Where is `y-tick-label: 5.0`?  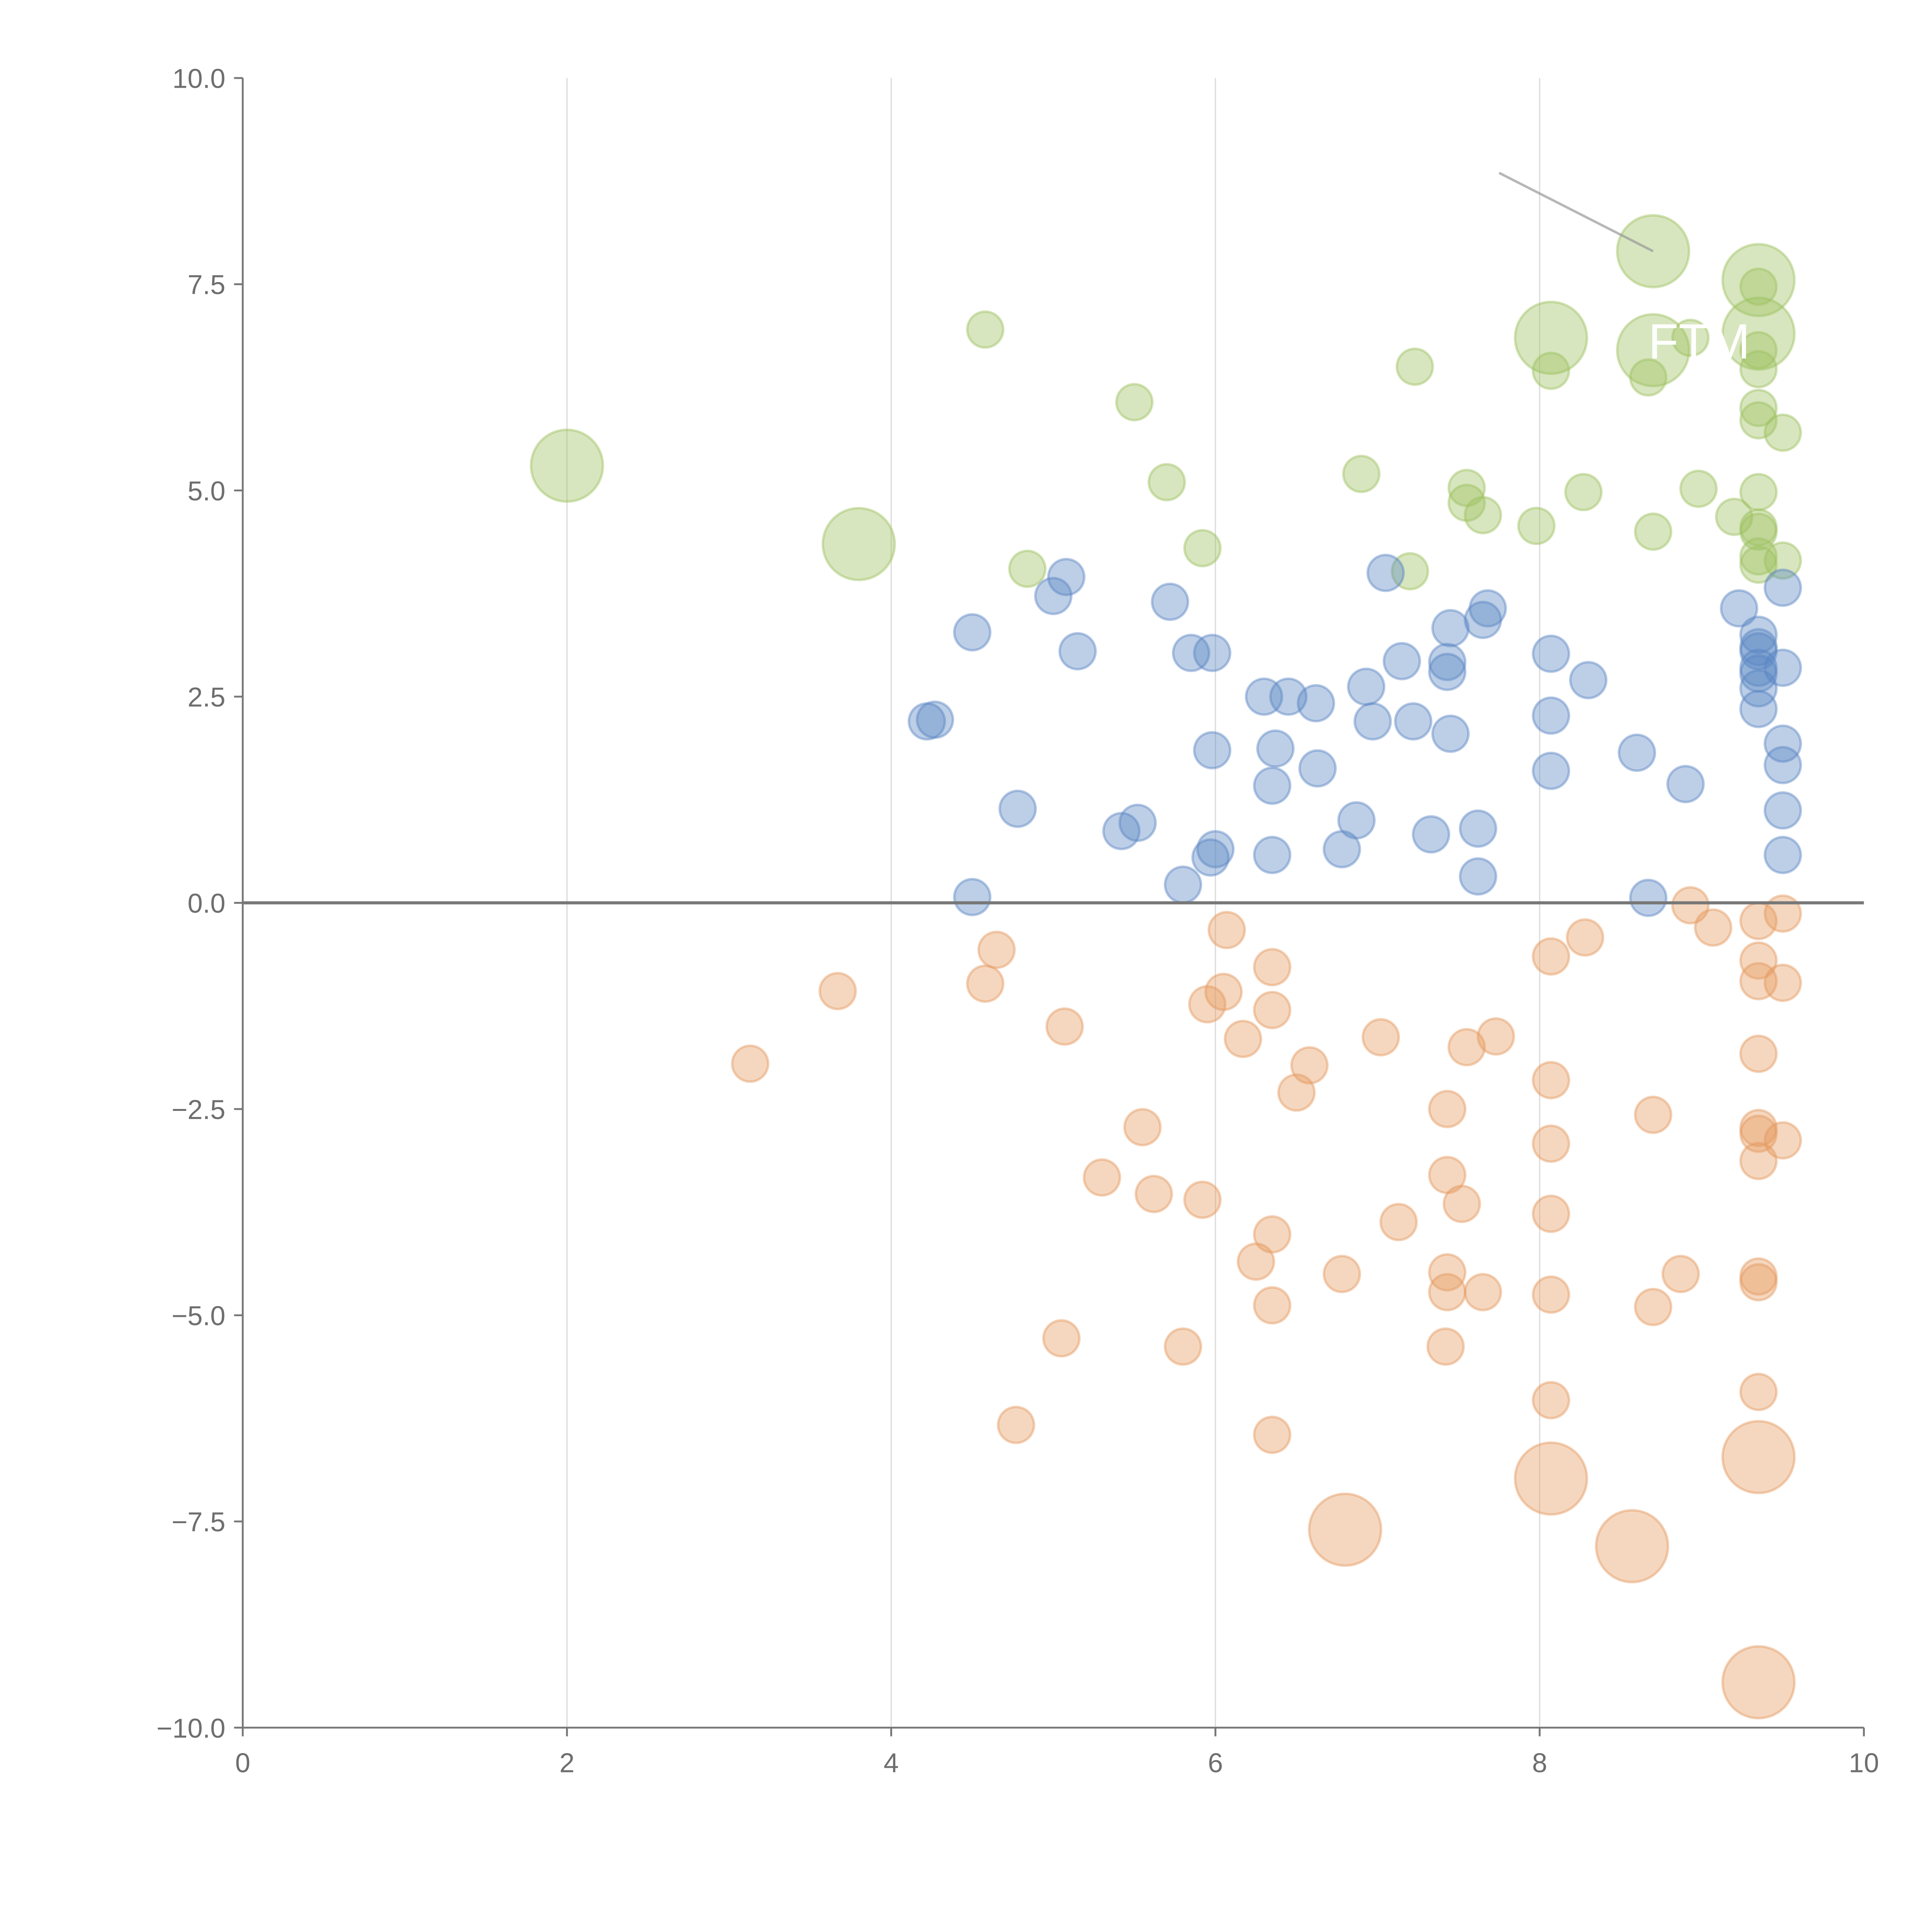
y-tick-label: 5.0 is located at coordinates (206, 491).